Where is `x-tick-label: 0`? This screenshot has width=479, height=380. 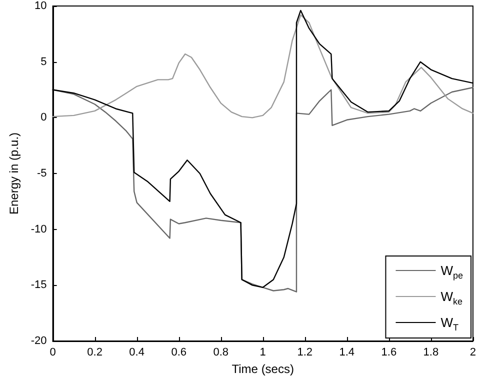 x-tick-label: 0 is located at coordinates (53, 352).